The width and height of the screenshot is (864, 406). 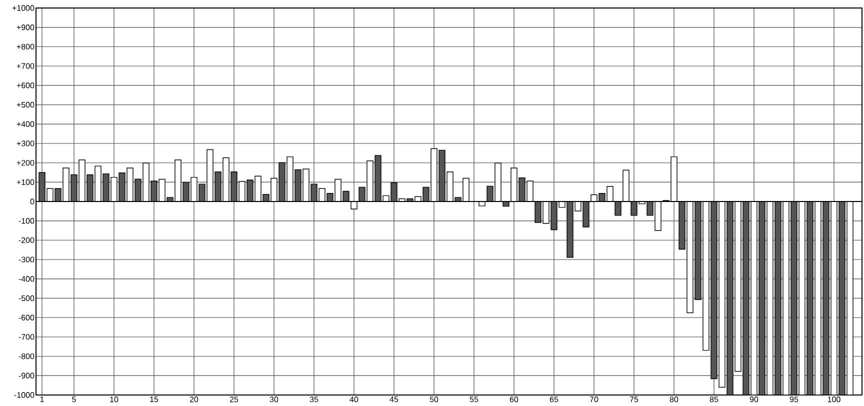 I want to click on x-tick-label: 45, so click(x=394, y=399).